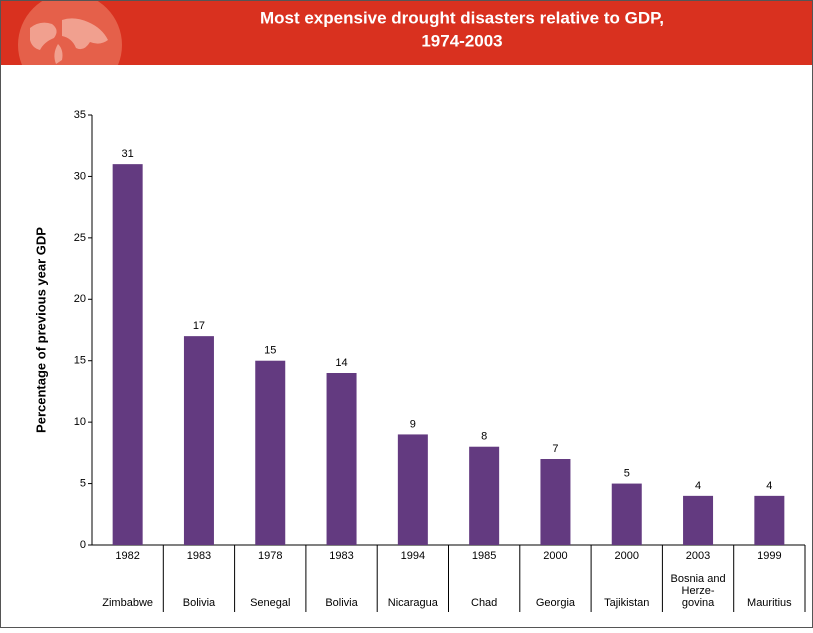 This screenshot has height=633, width=813. Describe the element at coordinates (80, 176) in the screenshot. I see `y-tick-label: 30` at that location.